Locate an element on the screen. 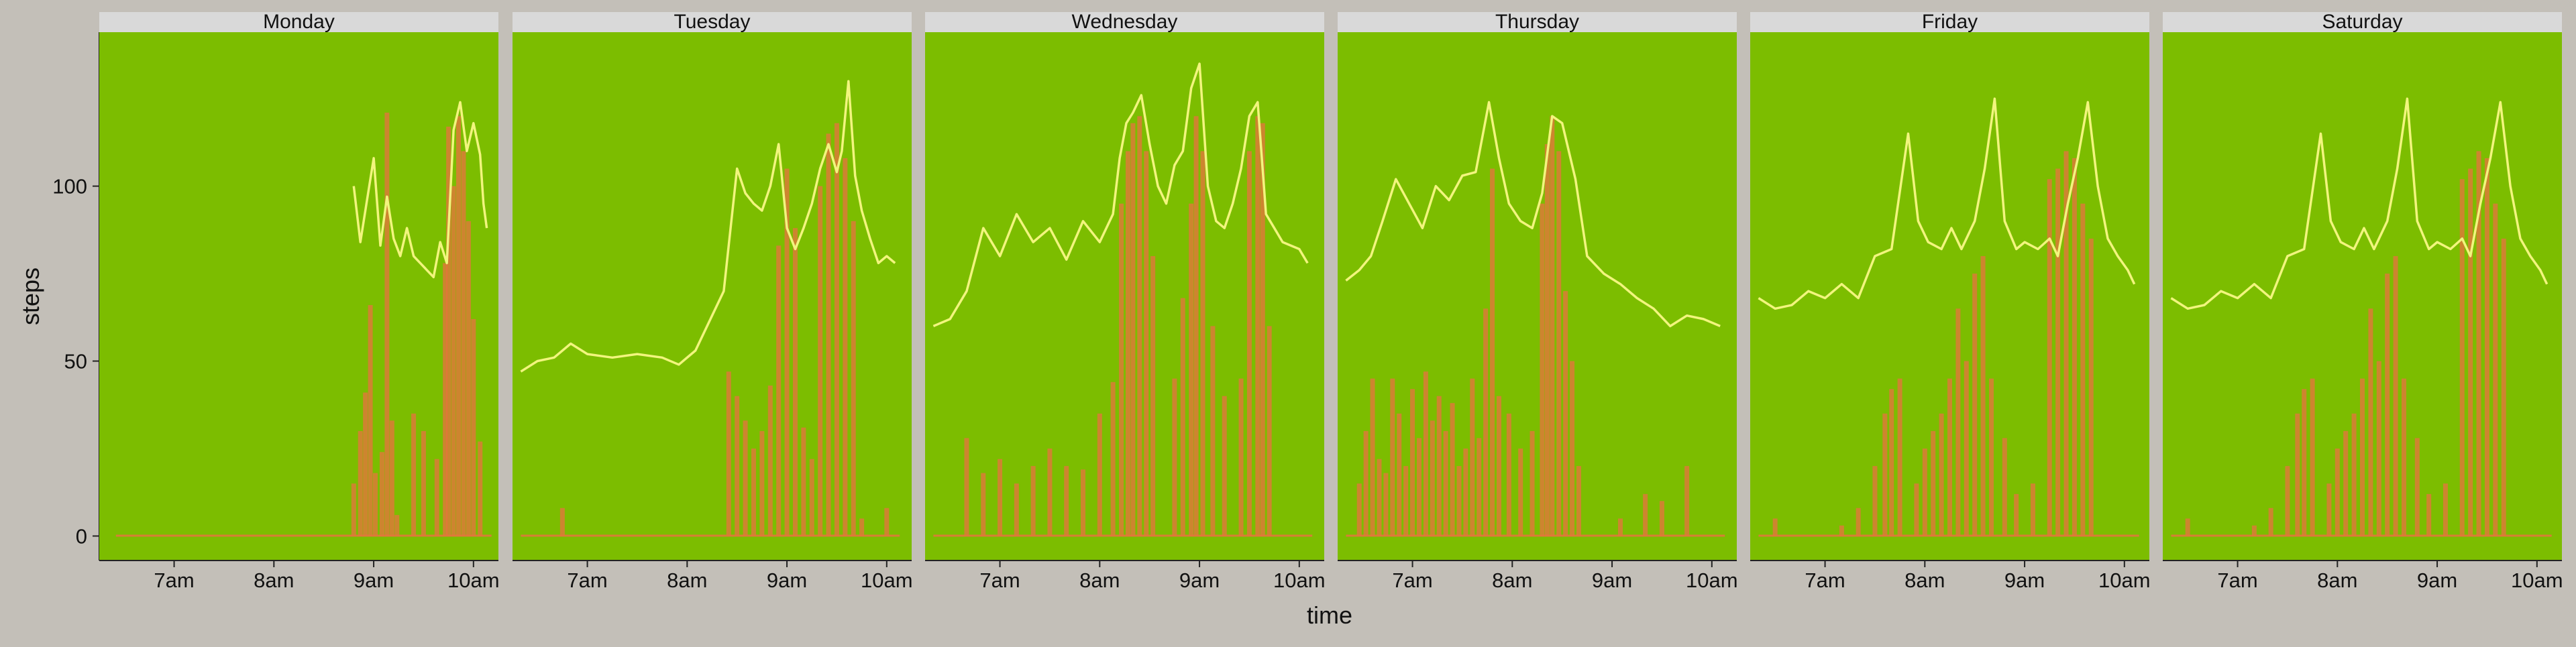 This screenshot has width=2576, height=647. strip-label: Friday is located at coordinates (1950, 22).